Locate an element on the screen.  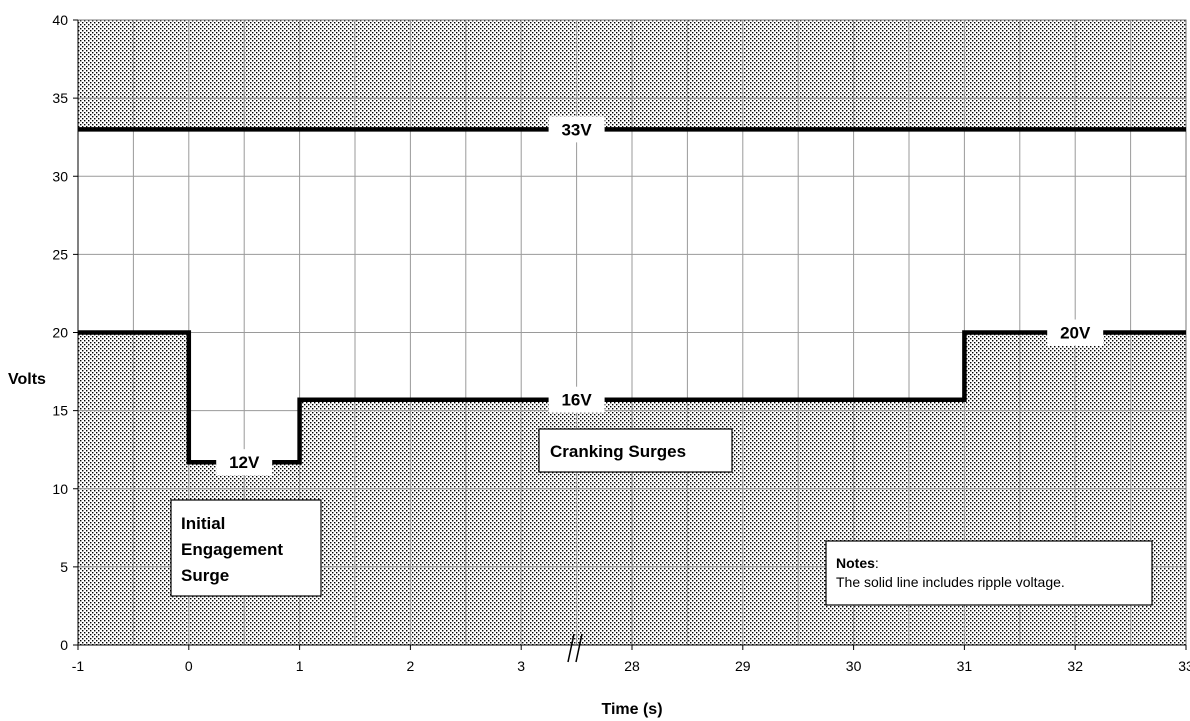
initial-engagement-line-2: Engagement is located at coordinates (232, 549).